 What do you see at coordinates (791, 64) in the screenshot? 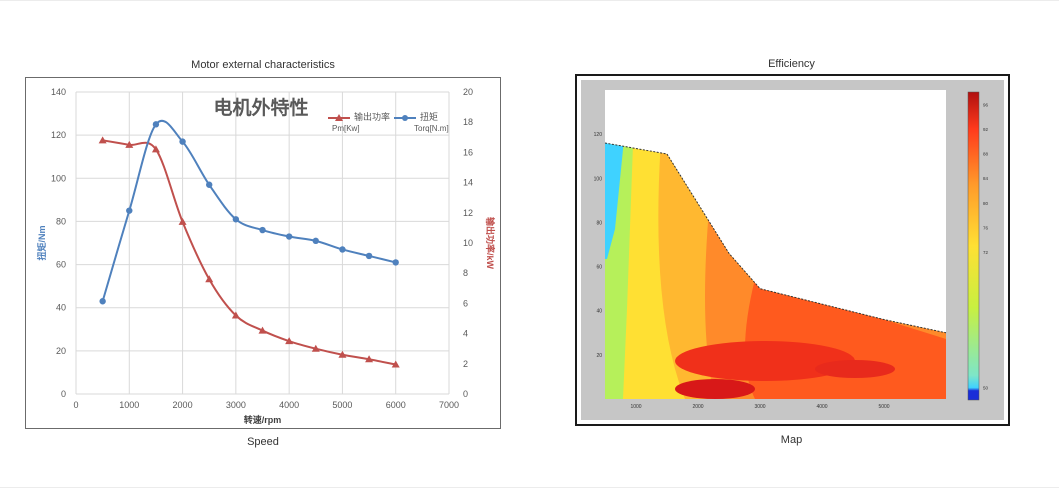
I see `right-figure-title: Efficiency` at bounding box center [791, 64].